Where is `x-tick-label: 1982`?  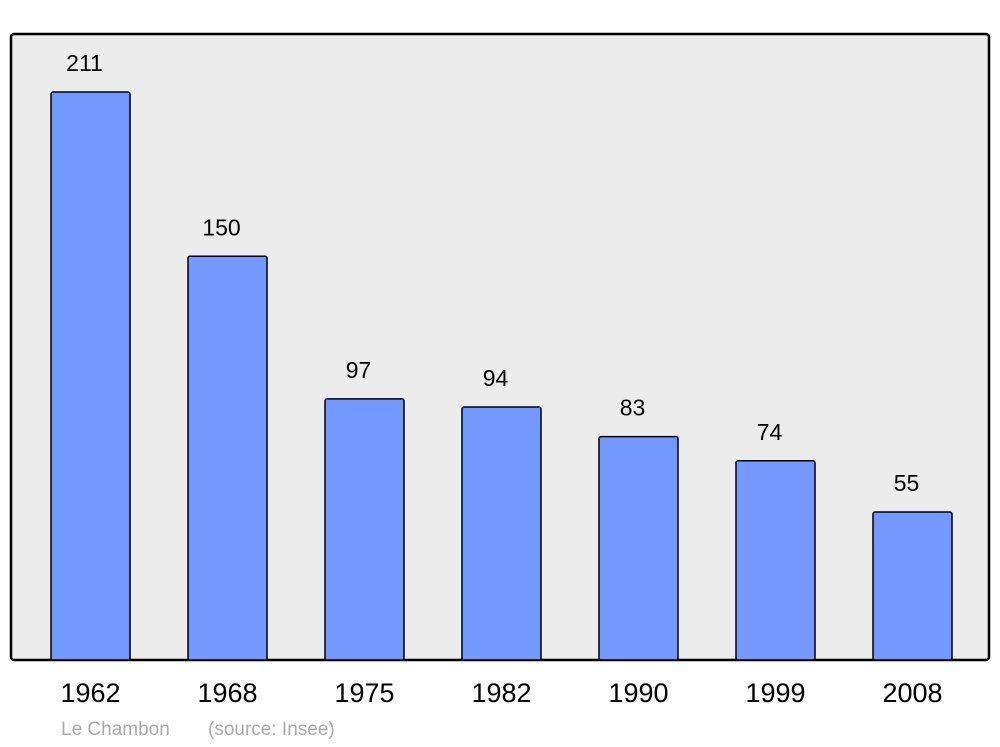
x-tick-label: 1982 is located at coordinates (501, 693).